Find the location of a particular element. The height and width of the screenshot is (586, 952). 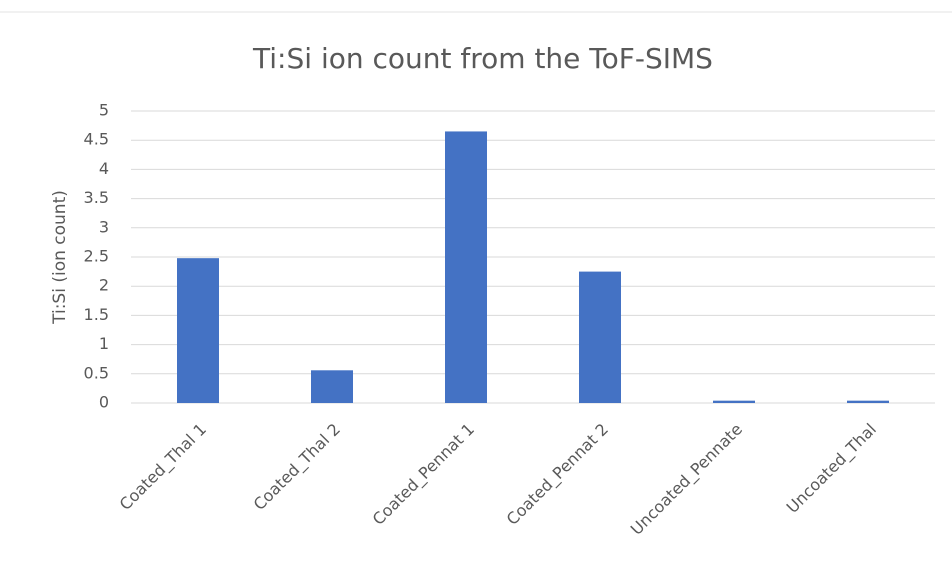

y-tick-label: 0.5 is located at coordinates (96, 372).